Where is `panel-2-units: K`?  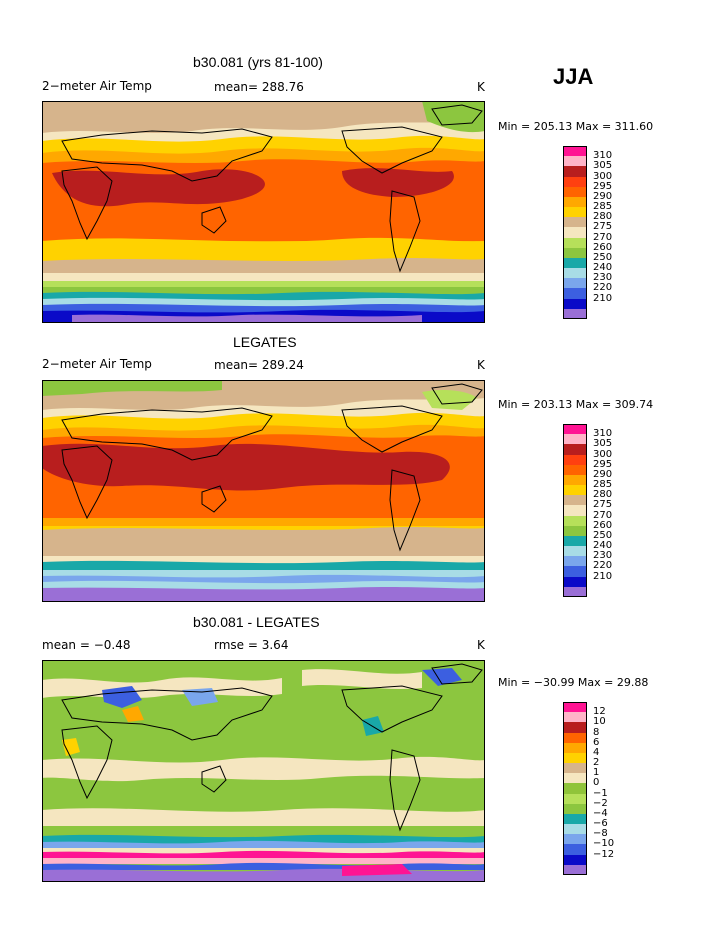
panel-2-units: K is located at coordinates (481, 365).